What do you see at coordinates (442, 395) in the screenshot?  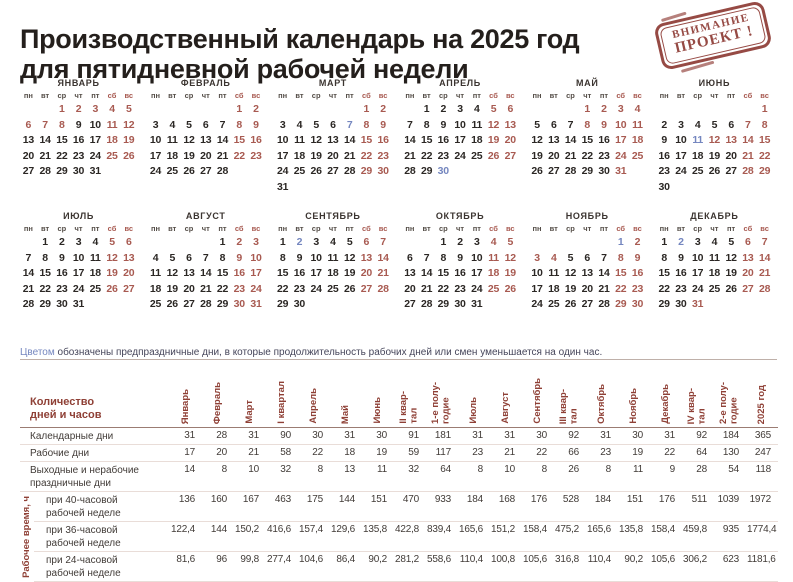 I see `column-header: 1-е полу- годие` at bounding box center [442, 395].